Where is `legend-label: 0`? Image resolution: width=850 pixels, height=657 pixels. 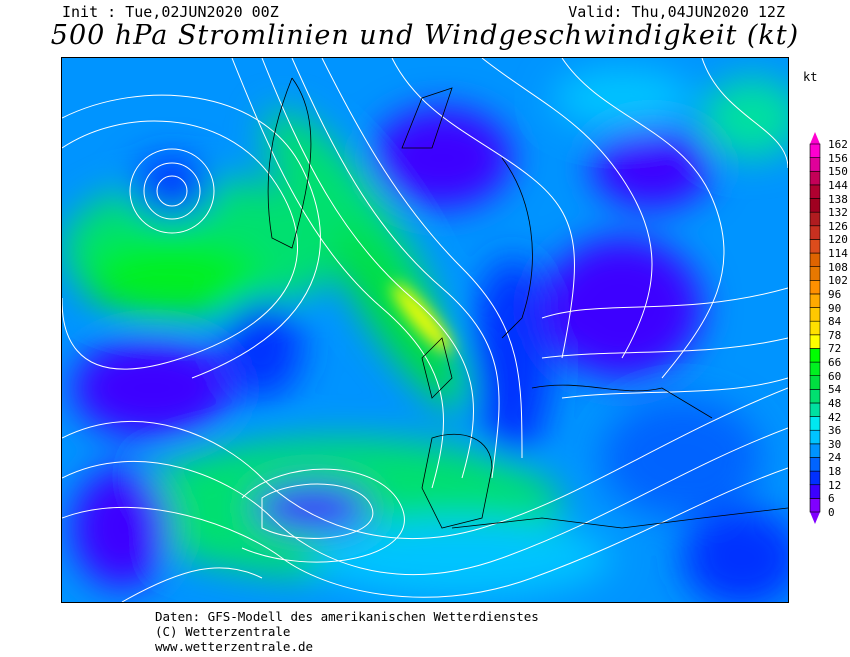
legend-label: 0 is located at coordinates (831, 512).